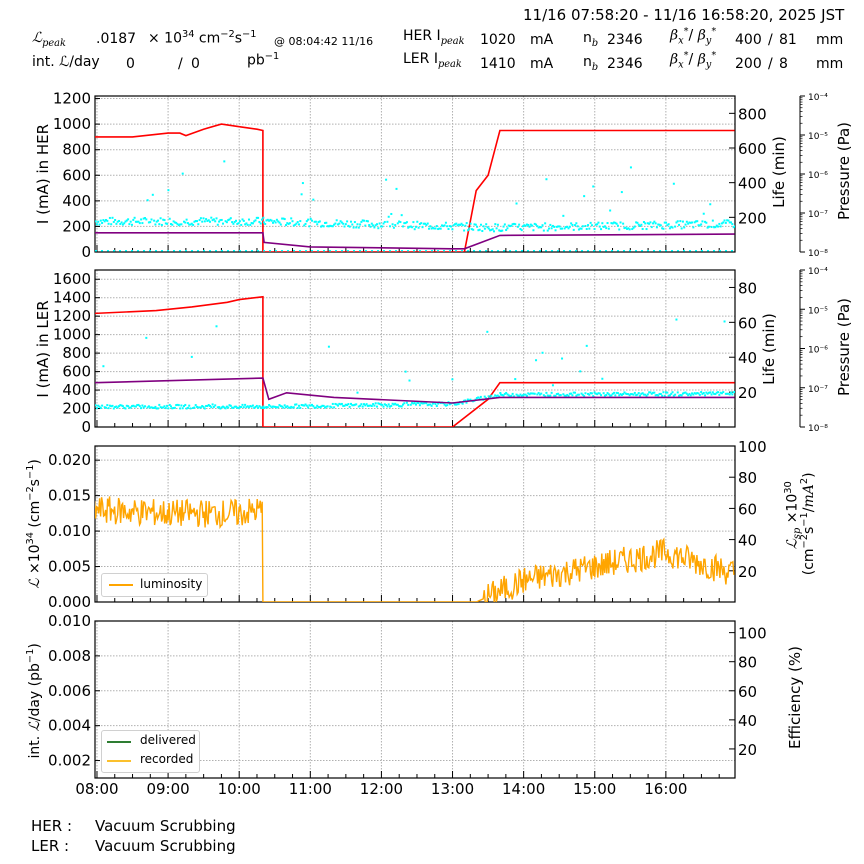 This screenshot has width=864, height=864. Describe the element at coordinates (165, 826) in the screenshot. I see `her-status: Vacuum Scrubbing` at that location.